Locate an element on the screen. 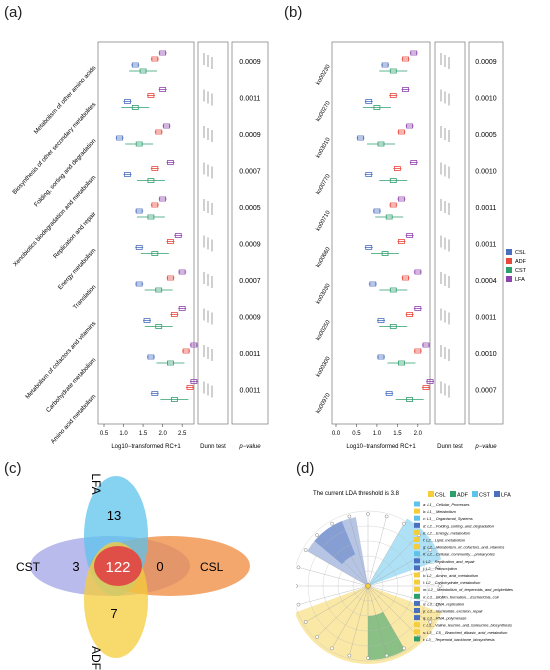  clade-root is located at coordinates (368, 586).